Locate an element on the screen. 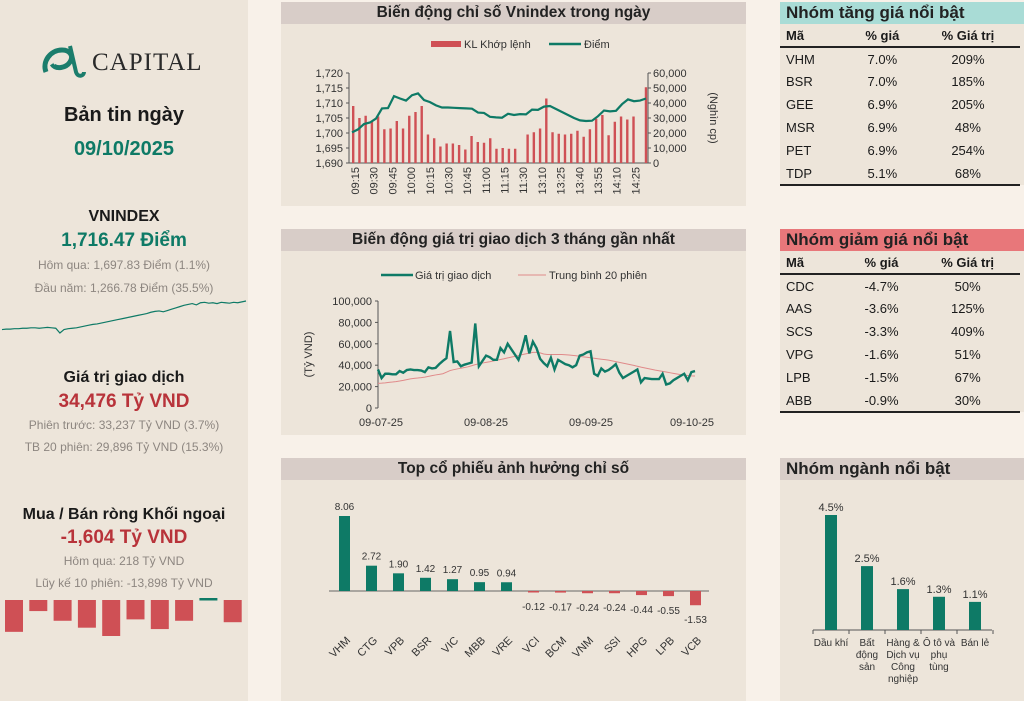  sector-category-label: Dầu khí is located at coordinates (831, 643).